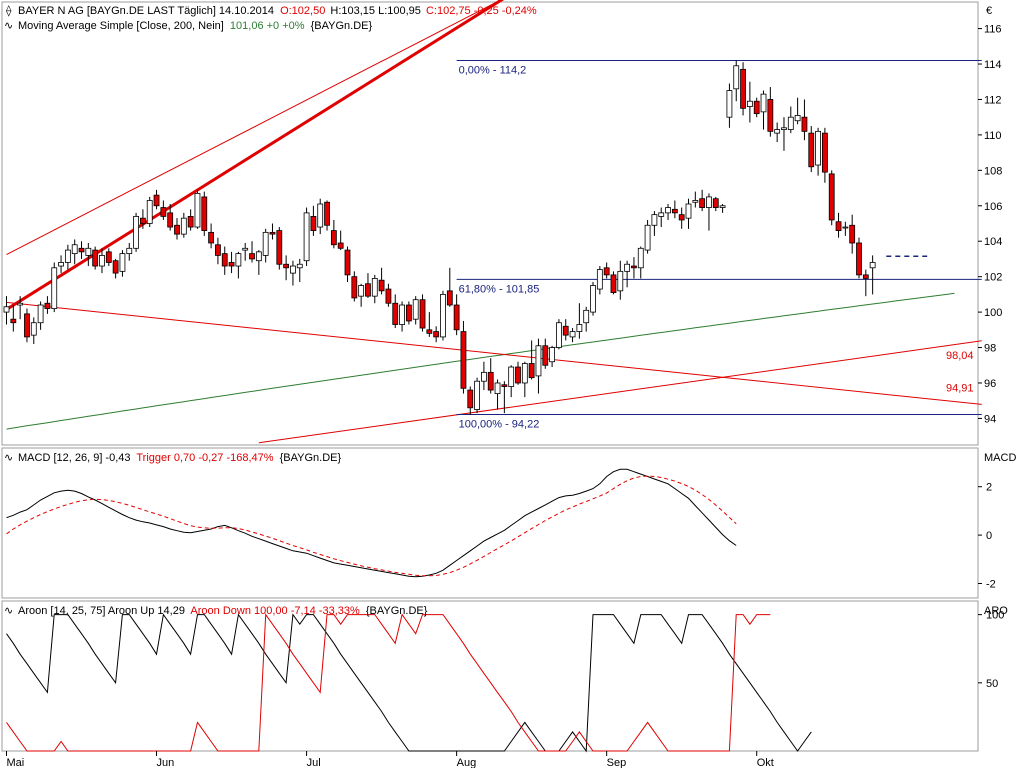  What do you see at coordinates (493, 70) in the screenshot?
I see `fib-label-0: 0,00% - 114,2` at bounding box center [493, 70].